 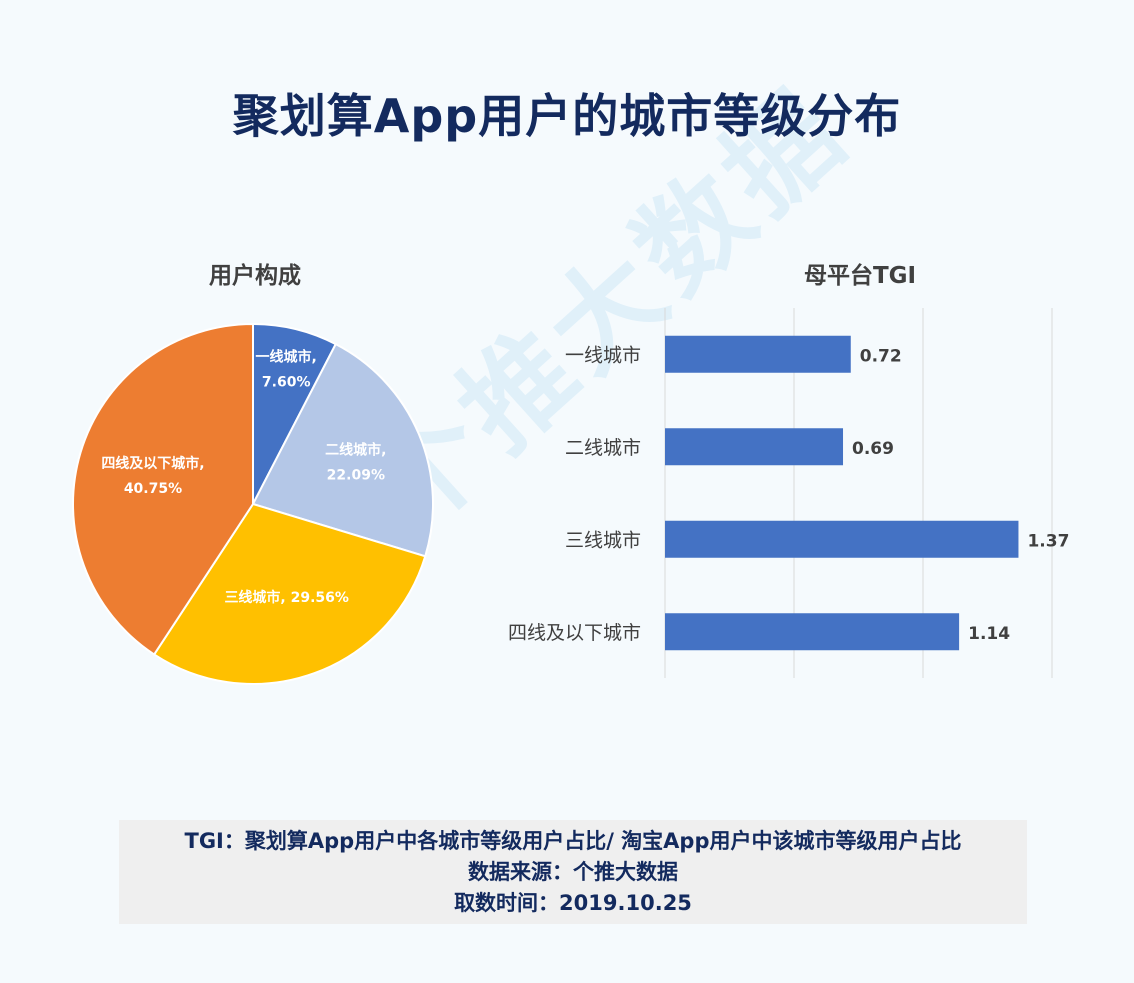 What do you see at coordinates (603, 540) in the screenshot?
I see `bar-category-label-3: 三线城市` at bounding box center [603, 540].